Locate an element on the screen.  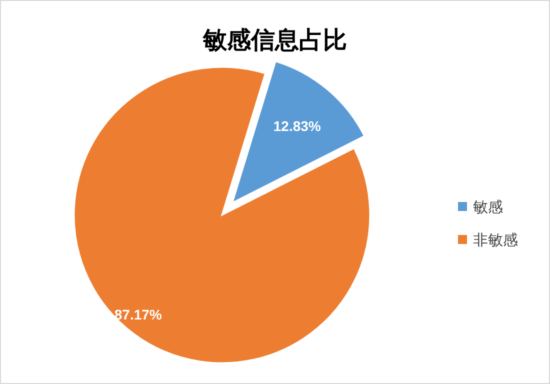
chart-title: 敏感信息占比 is located at coordinates (274, 40).